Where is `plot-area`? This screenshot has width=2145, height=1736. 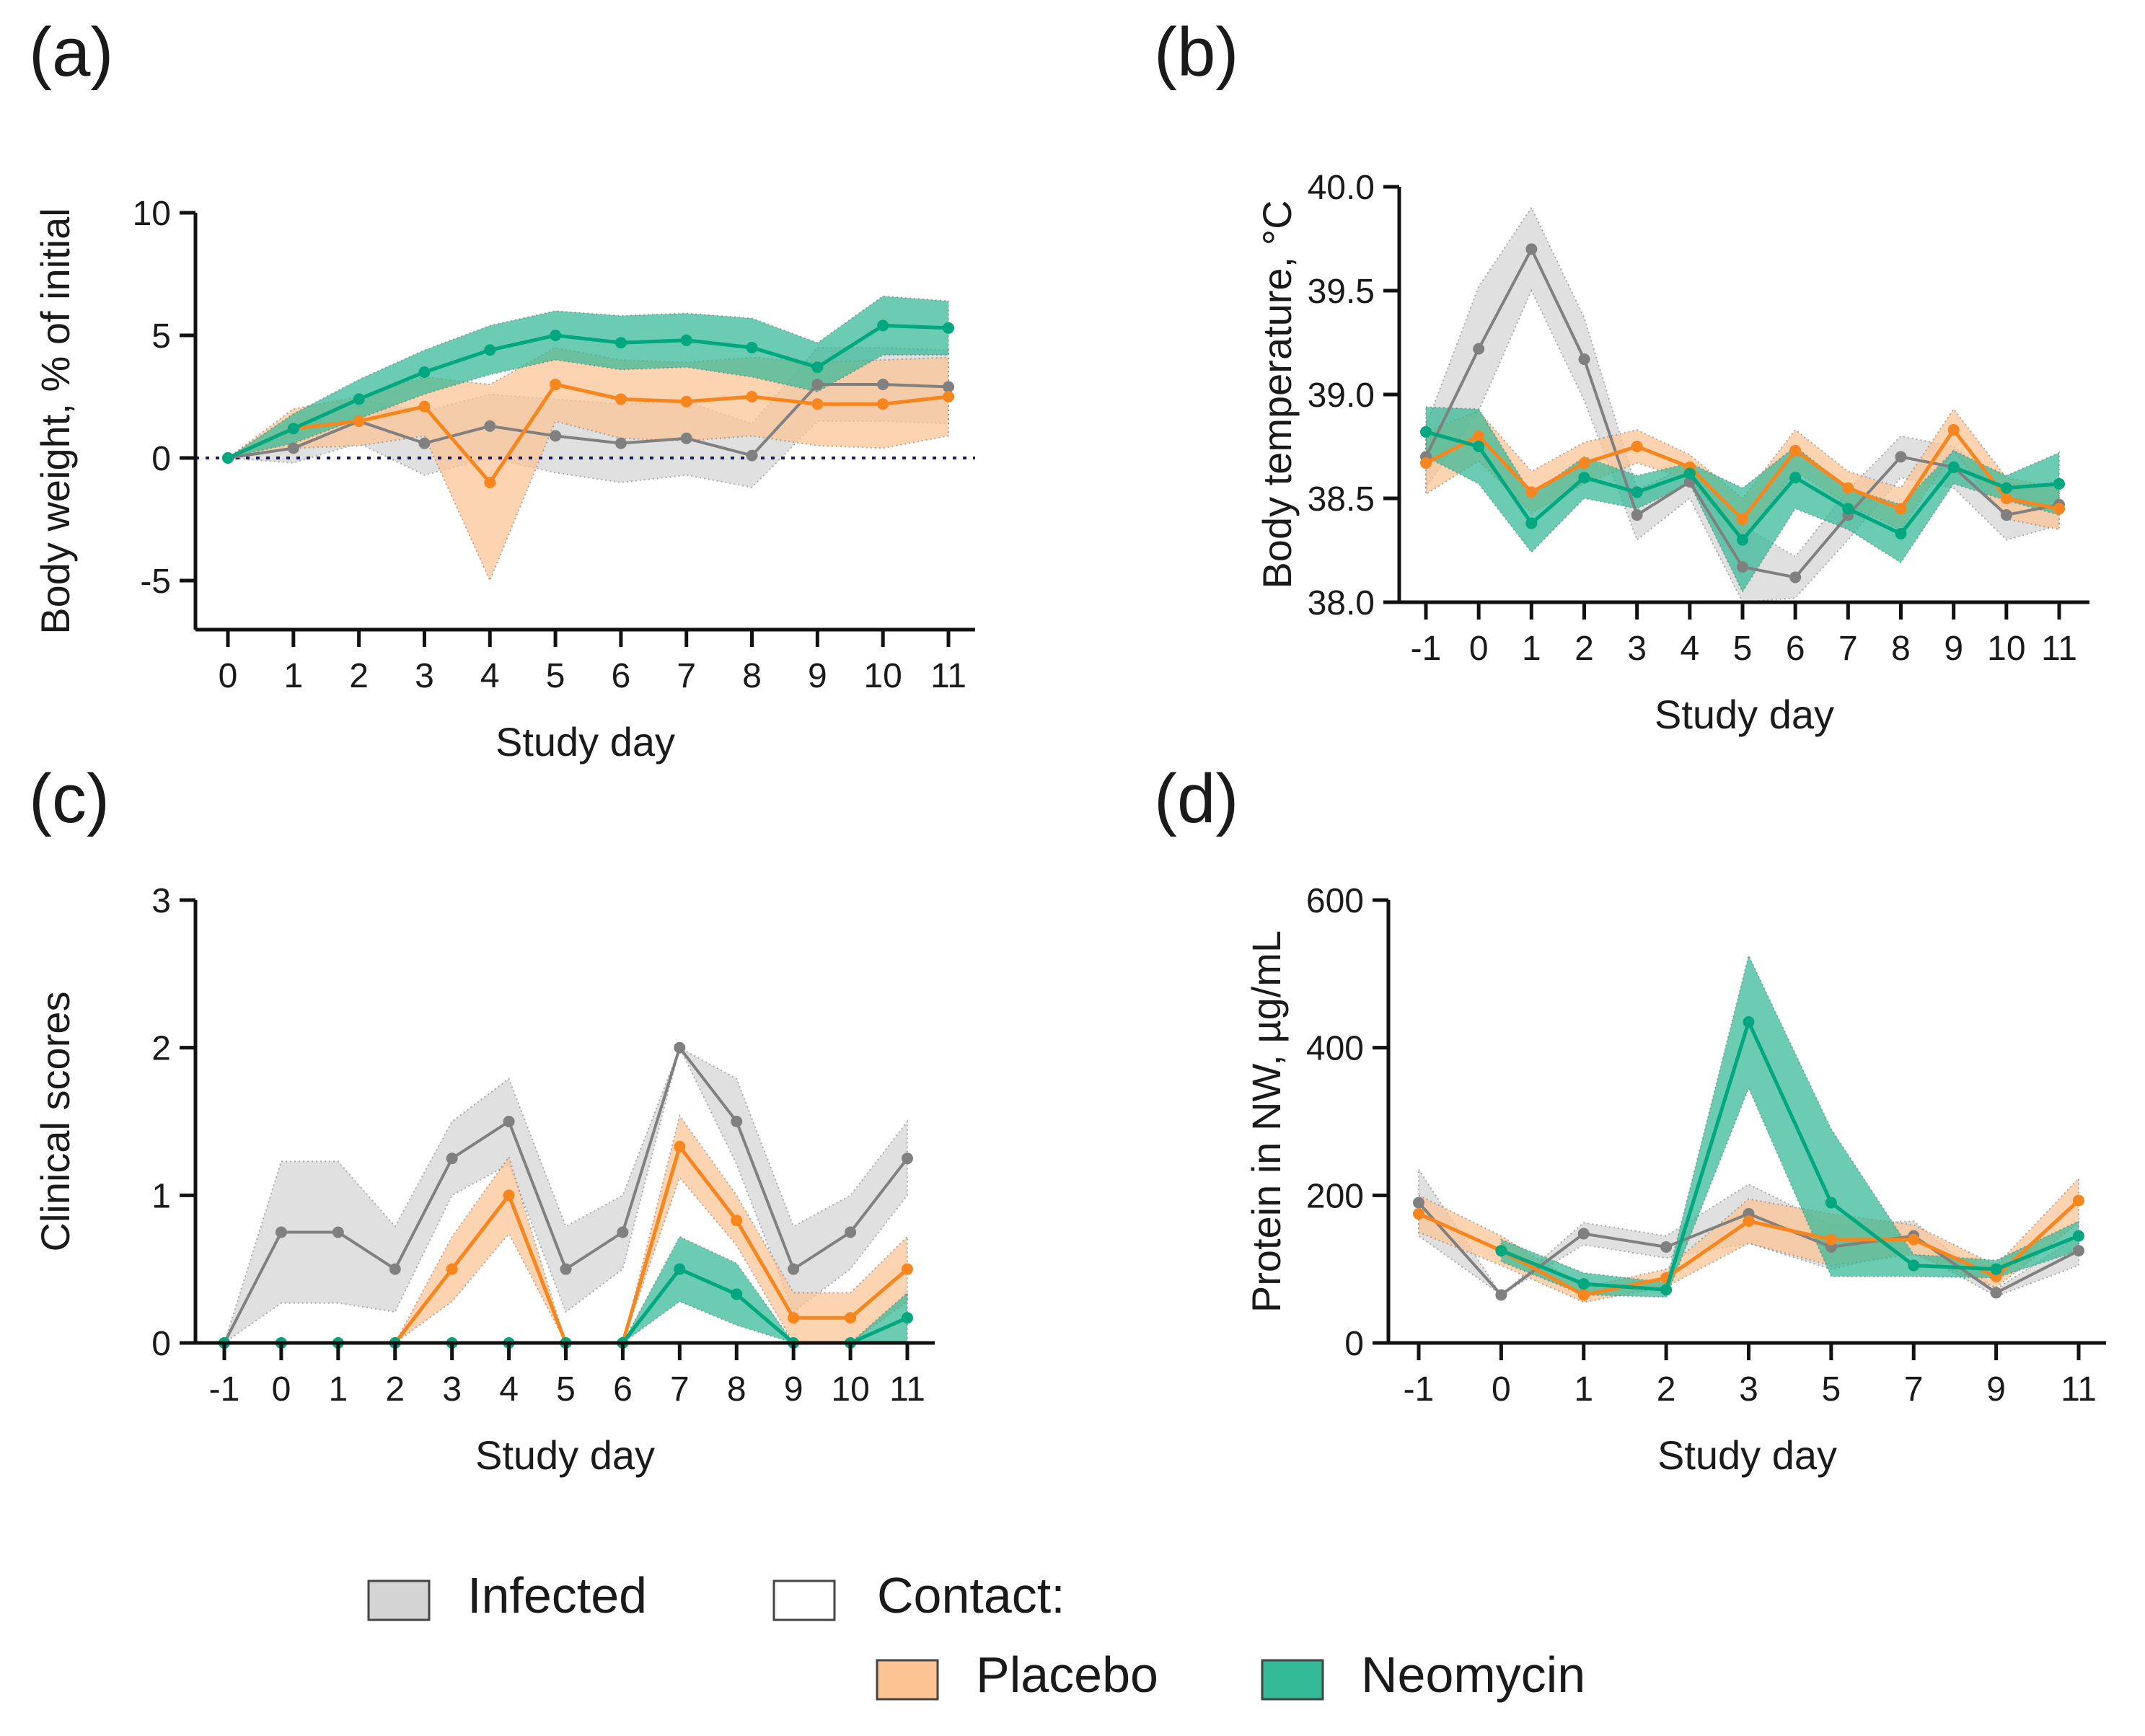
plot-area is located at coordinates (585, 439).